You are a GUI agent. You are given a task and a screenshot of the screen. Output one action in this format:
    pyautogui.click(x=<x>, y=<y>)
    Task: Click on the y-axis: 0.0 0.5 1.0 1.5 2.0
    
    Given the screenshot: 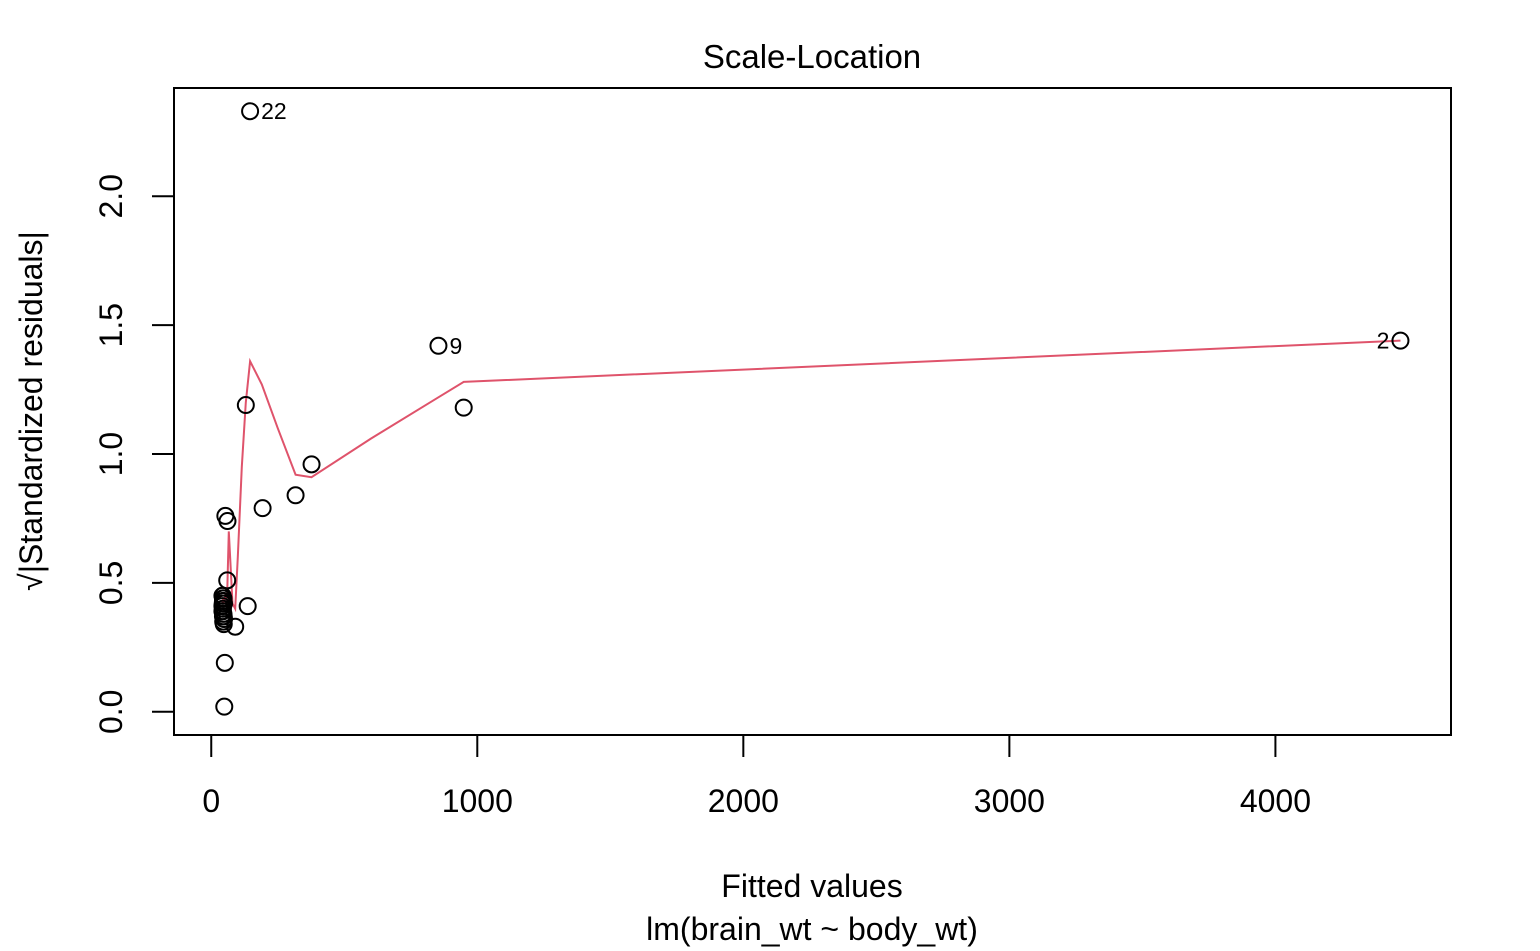 What is the action you would take?
    pyautogui.click(x=134, y=454)
    